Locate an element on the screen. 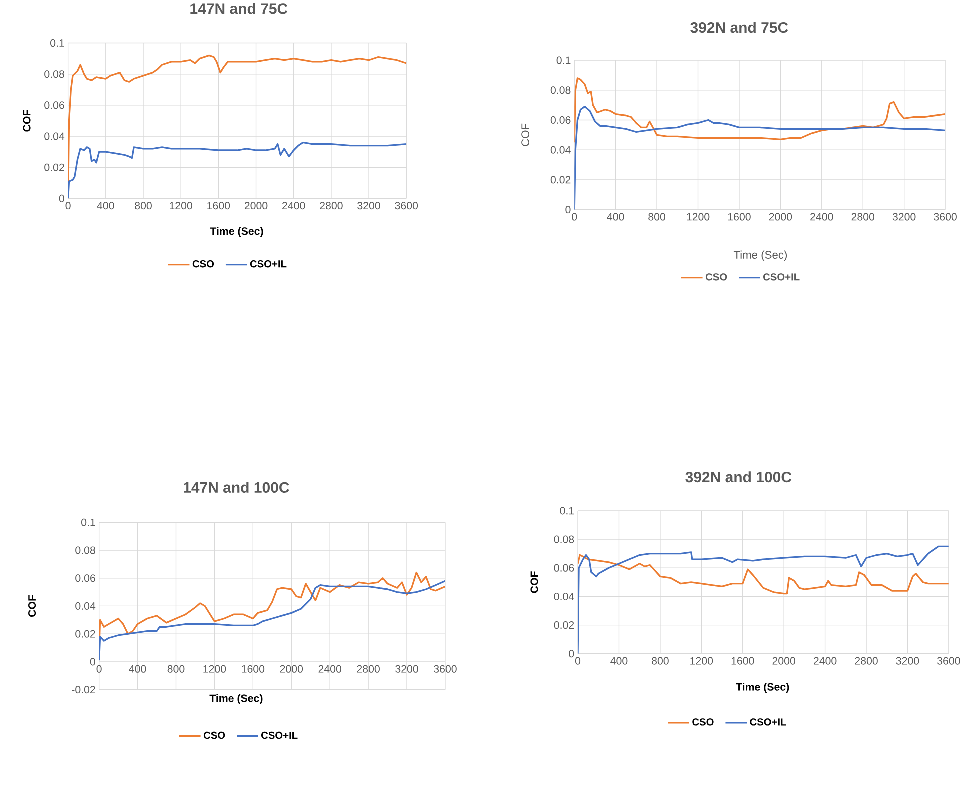 The width and height of the screenshot is (964, 787). chart-title: 147N and 100C is located at coordinates (237, 487).